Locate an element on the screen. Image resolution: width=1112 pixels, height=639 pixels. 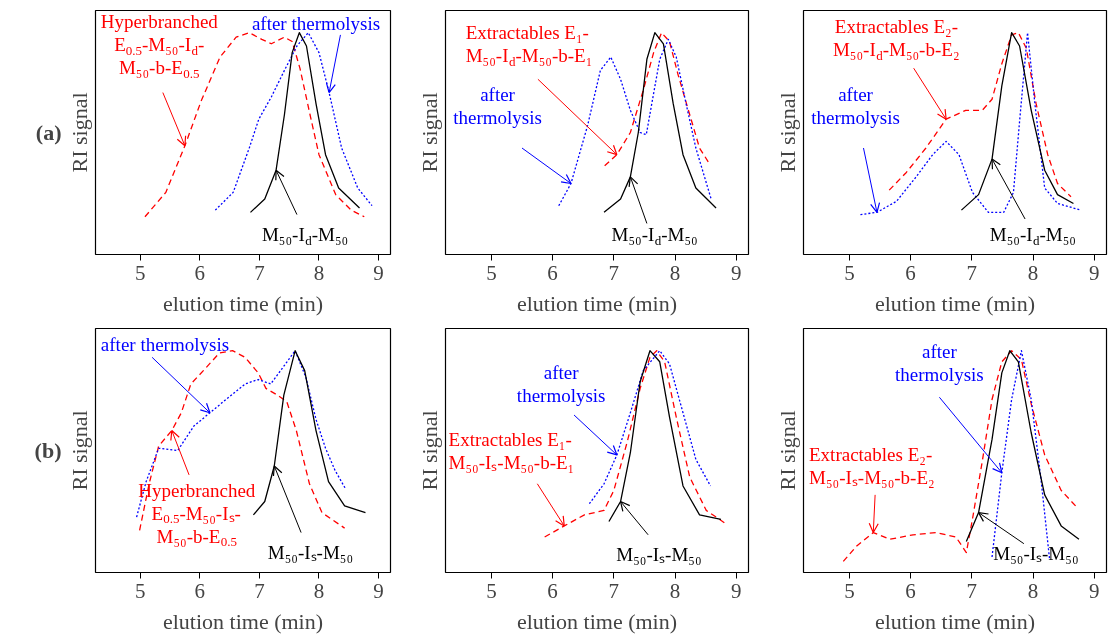
text: (b) is located at coordinates (48, 450).